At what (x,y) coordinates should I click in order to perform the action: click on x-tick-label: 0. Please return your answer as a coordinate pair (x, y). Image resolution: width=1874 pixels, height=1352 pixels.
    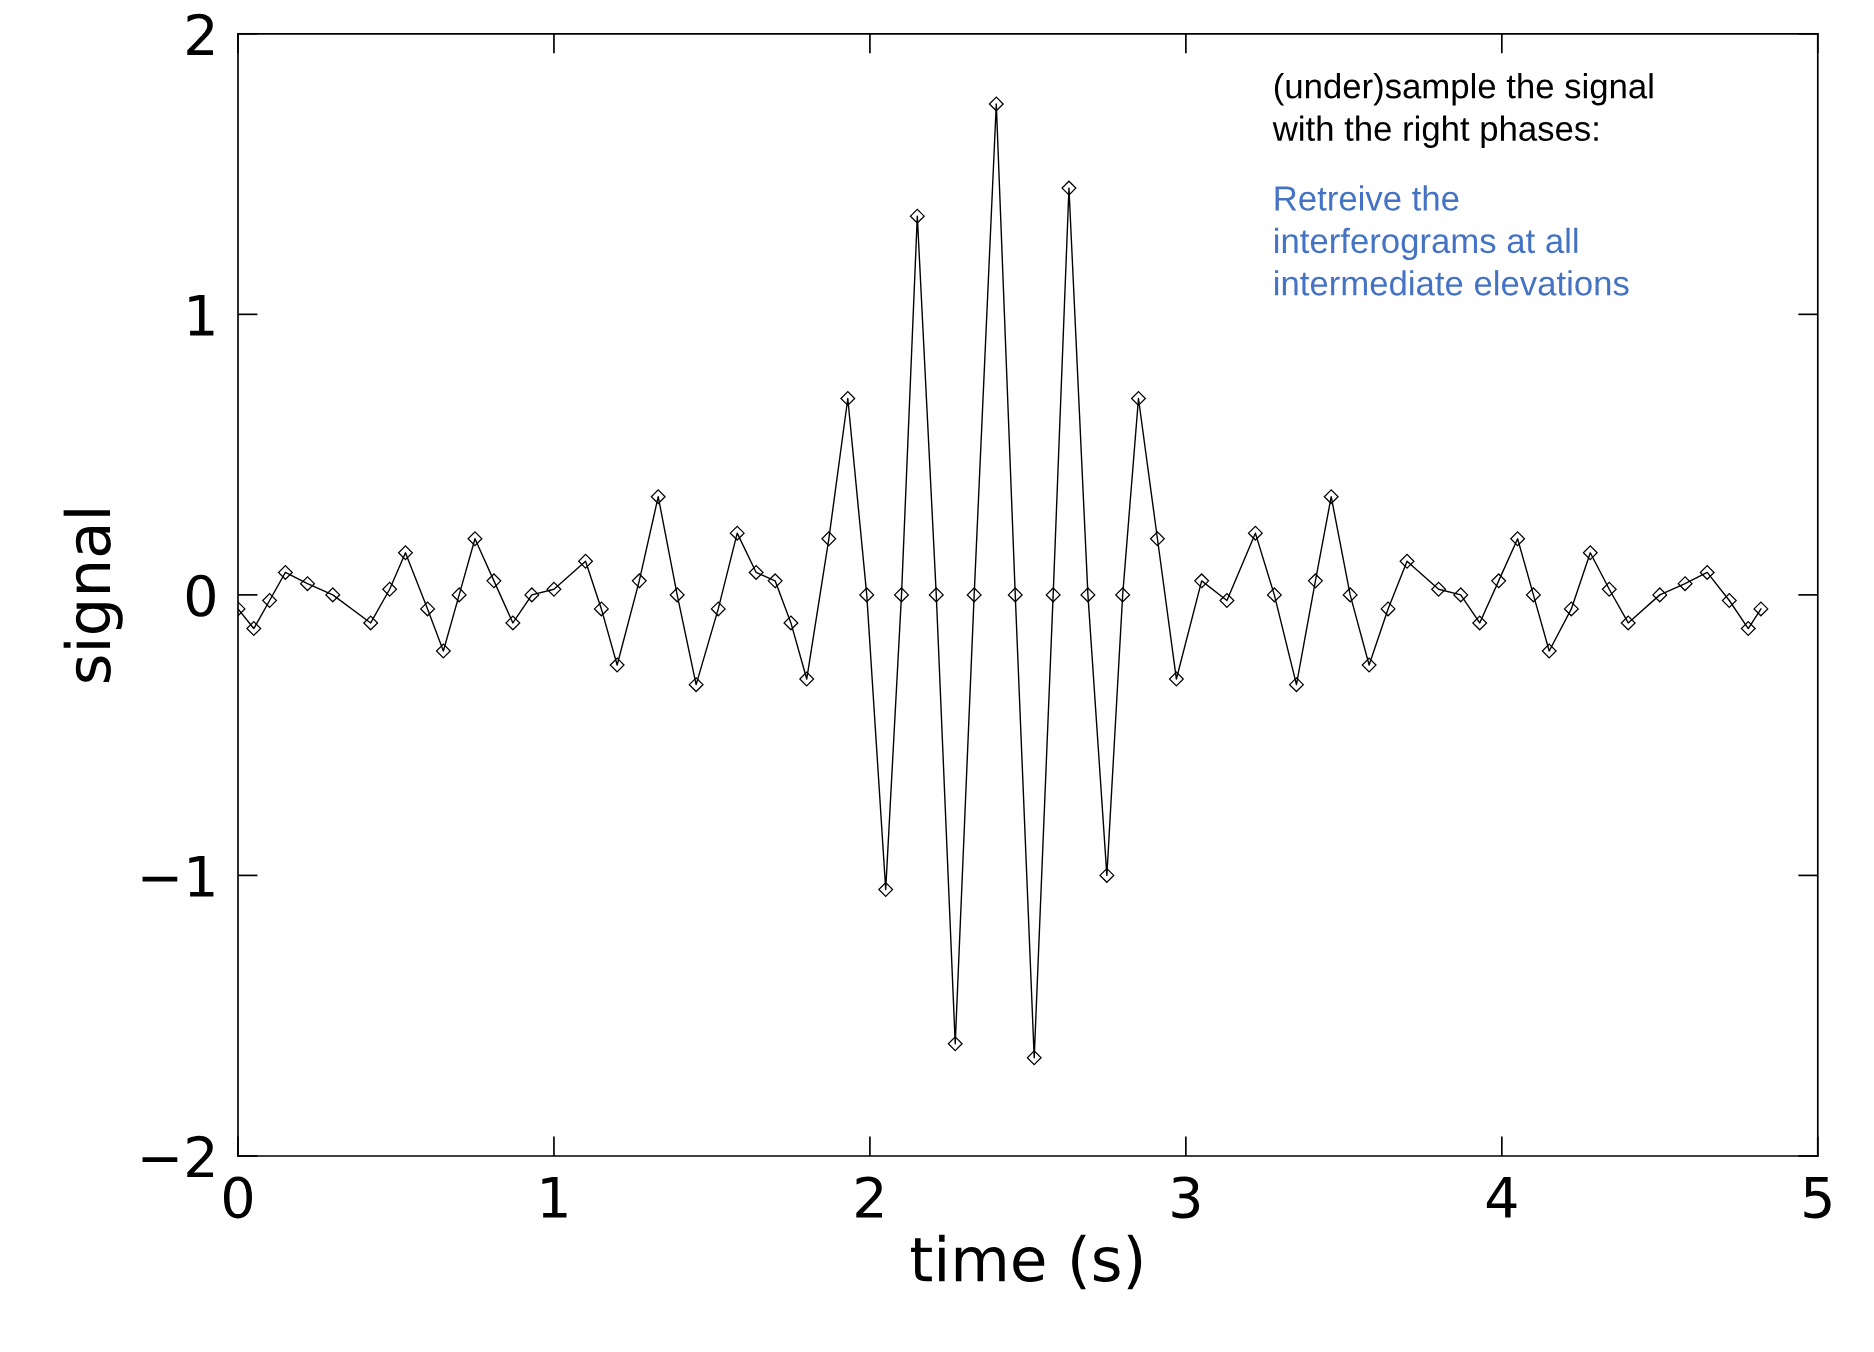
    Looking at the image, I should click on (237, 1197).